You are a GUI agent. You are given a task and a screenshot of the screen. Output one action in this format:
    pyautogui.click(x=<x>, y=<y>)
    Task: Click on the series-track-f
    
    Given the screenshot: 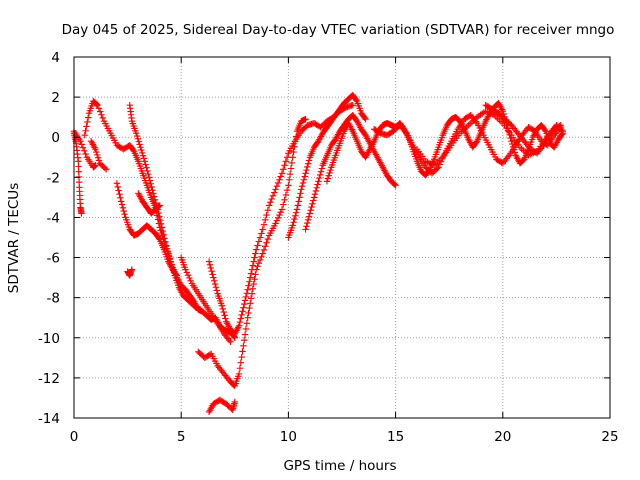 What is the action you would take?
    pyautogui.click(x=130, y=272)
    